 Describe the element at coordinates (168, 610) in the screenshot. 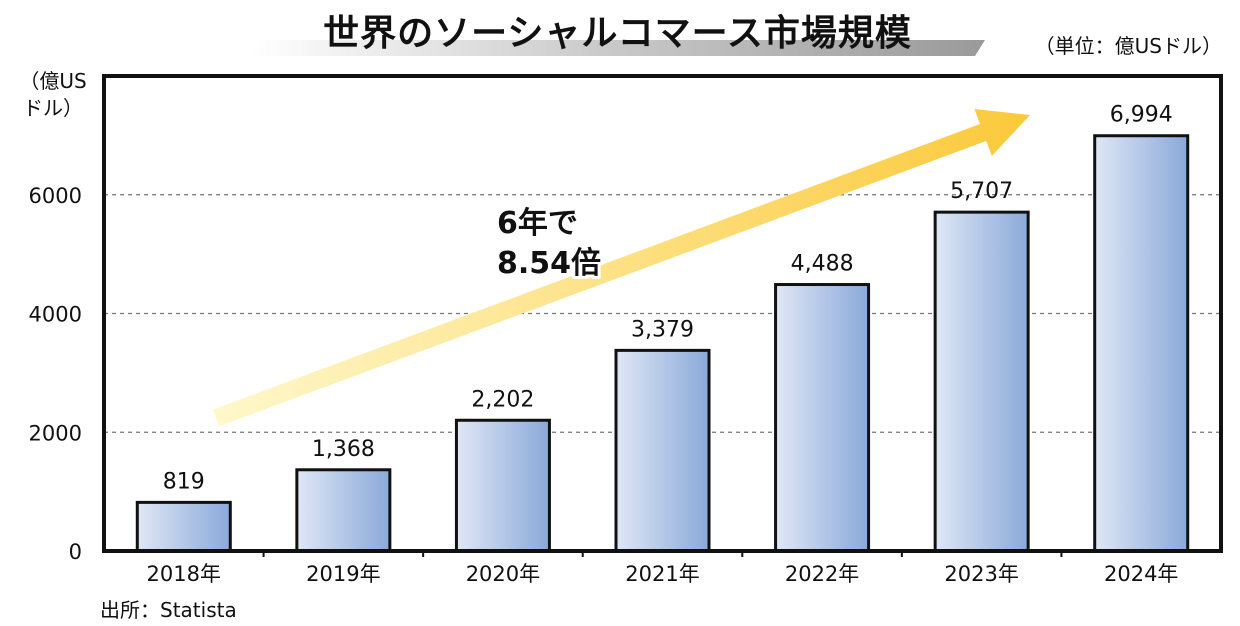

I see `source-note: 出所：Statista` at that location.